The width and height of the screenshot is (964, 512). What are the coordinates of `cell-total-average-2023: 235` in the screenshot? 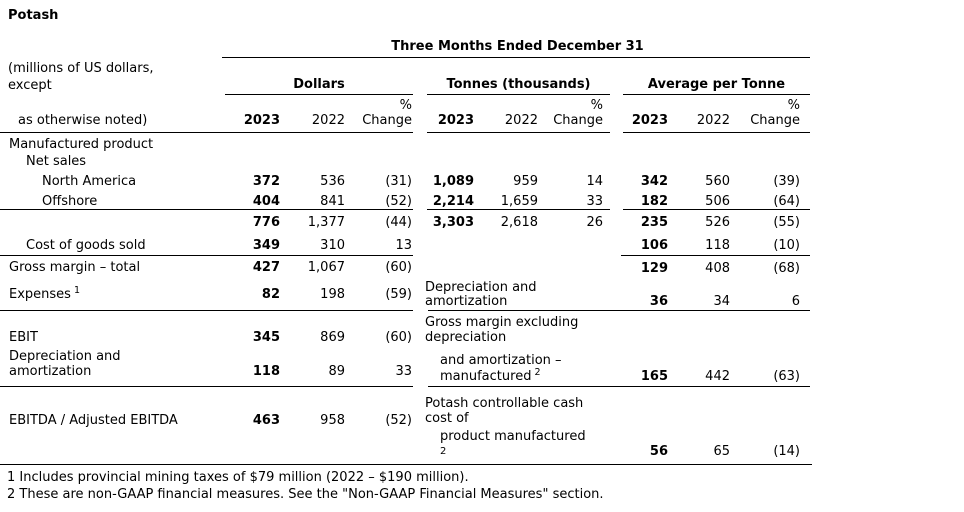 It's located at (654, 222).